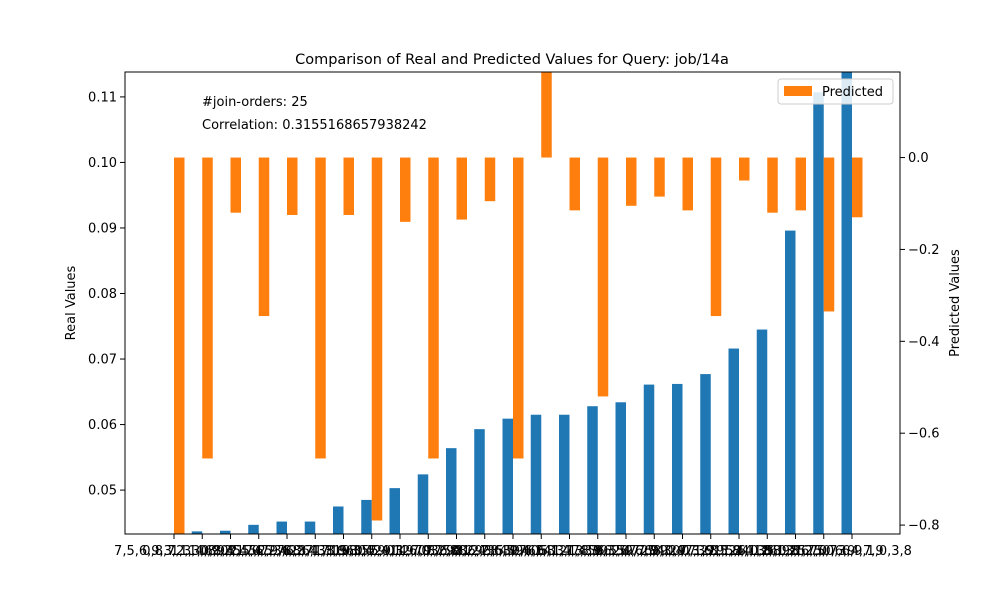 The image size is (1000, 600). I want to click on x-tick-label: 3,4,0,5,7,2,6,1,8,9, so click(287, 551).